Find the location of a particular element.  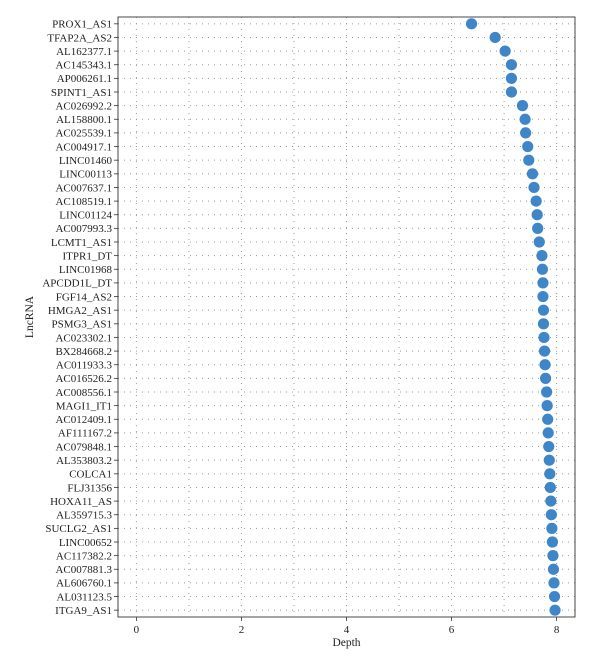

y-tick-label: HOXA11_AS is located at coordinates (81, 502).